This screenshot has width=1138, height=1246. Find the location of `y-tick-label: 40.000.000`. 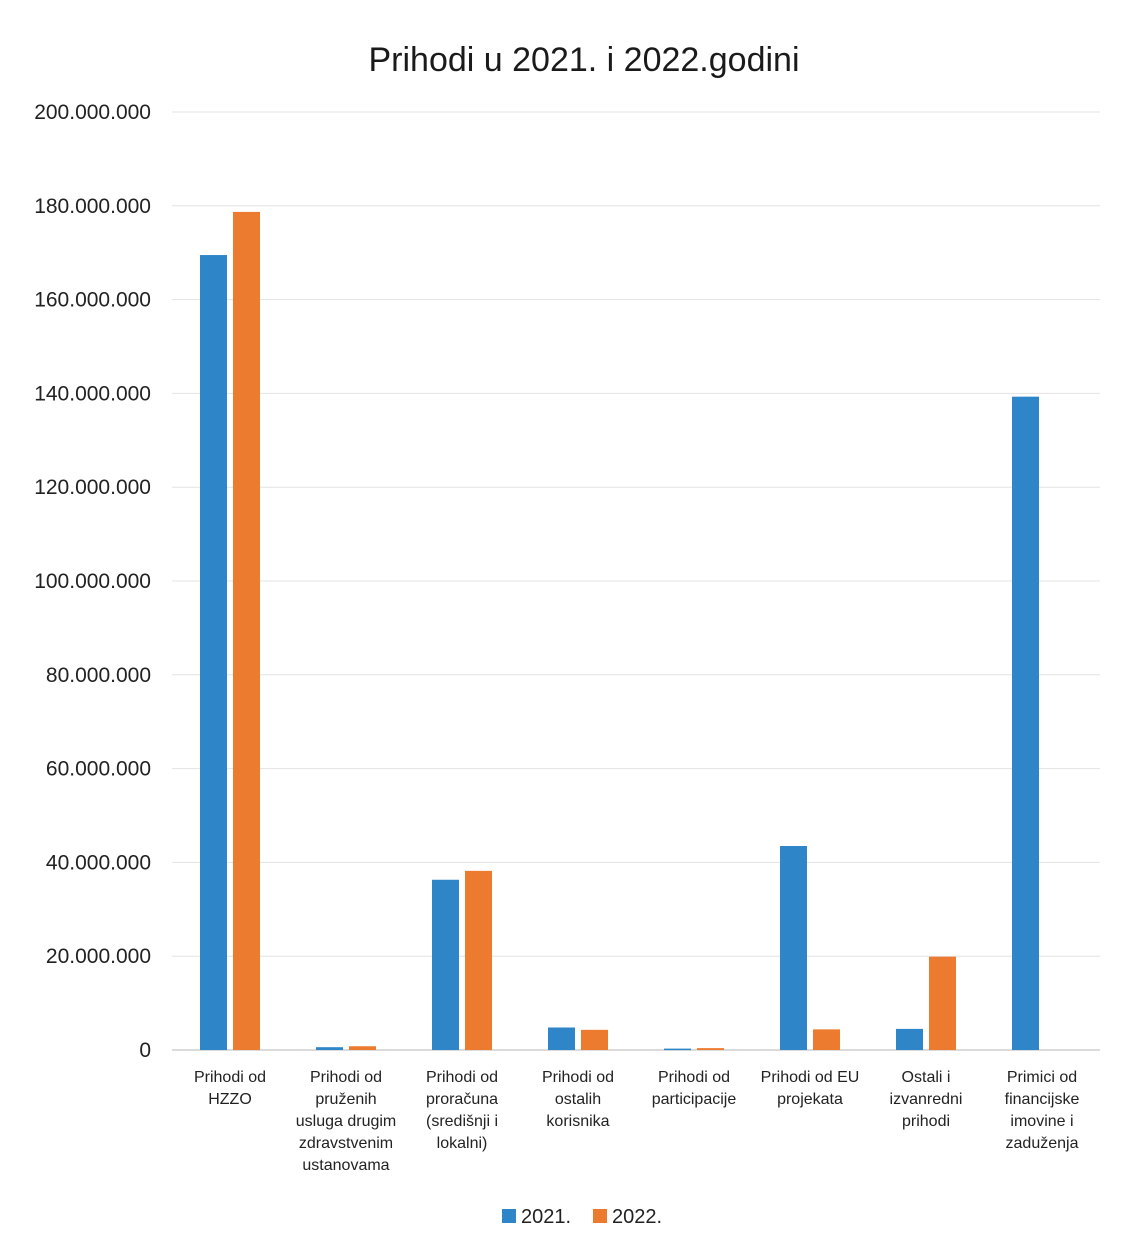

y-tick-label: 40.000.000 is located at coordinates (98, 862).